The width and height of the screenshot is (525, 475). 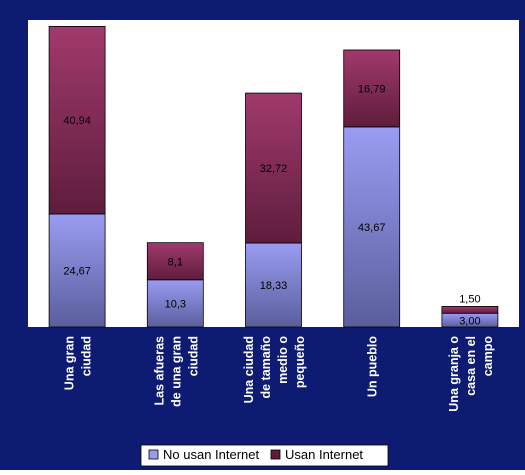 I want to click on data-label-usan-2: 8,1, so click(x=175, y=262).